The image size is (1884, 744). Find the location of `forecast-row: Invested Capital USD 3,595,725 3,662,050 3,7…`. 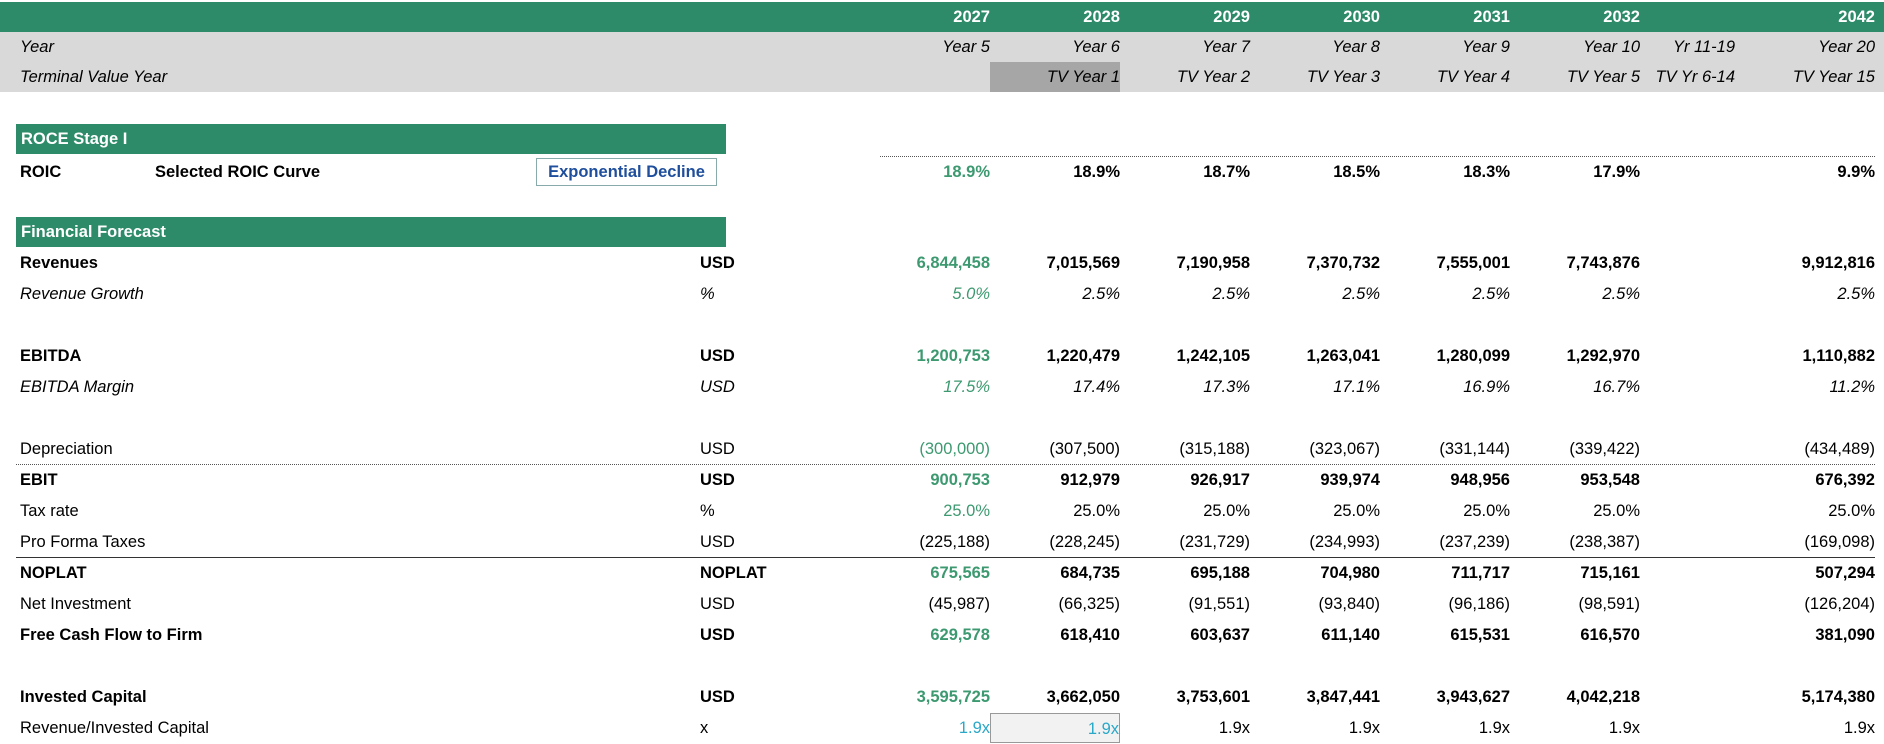

forecast-row: Invested Capital USD 3,595,725 3,662,050 3,7… is located at coordinates (942, 697).